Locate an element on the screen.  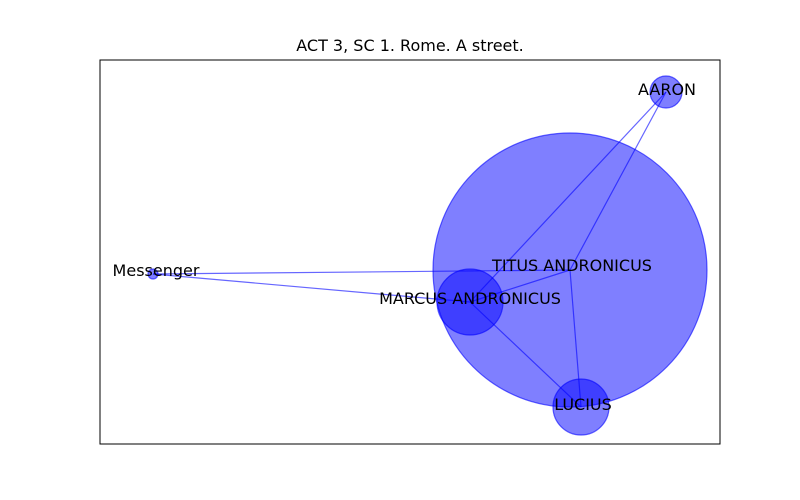
node-lucius is located at coordinates (581, 407).